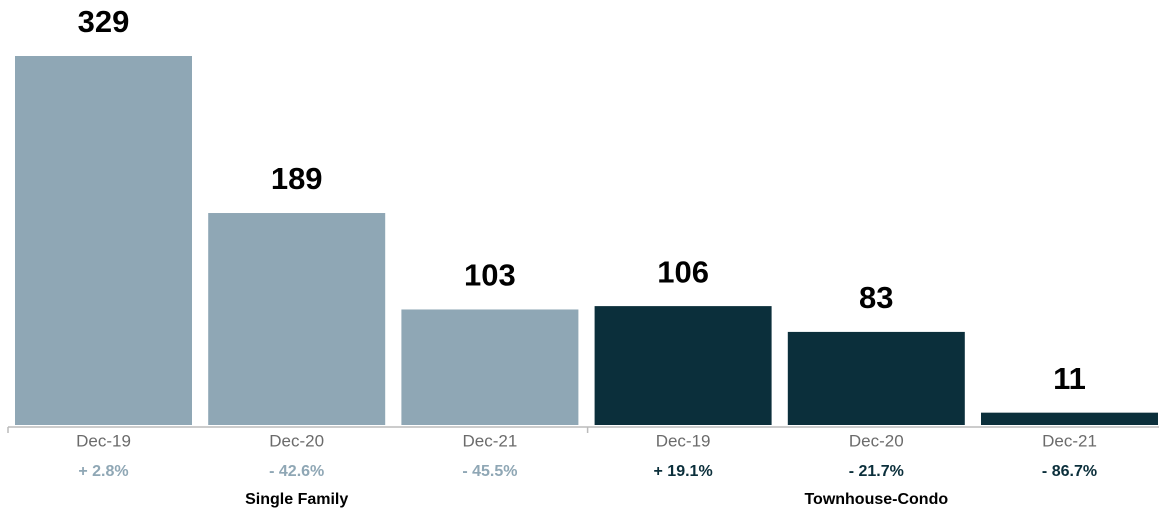 This screenshot has width=1159, height=513. What do you see at coordinates (296, 499) in the screenshot?
I see `group-label: Single Family` at bounding box center [296, 499].